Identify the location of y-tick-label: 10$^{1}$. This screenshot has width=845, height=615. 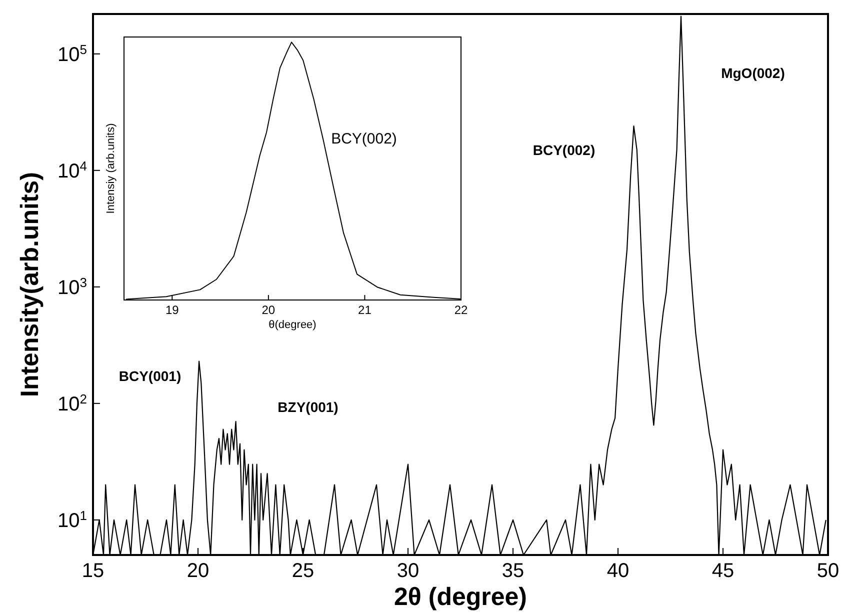
(72, 519).